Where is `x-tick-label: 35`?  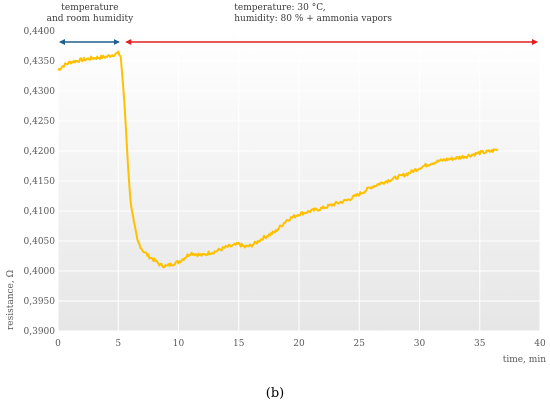 x-tick-label: 35 is located at coordinates (480, 344).